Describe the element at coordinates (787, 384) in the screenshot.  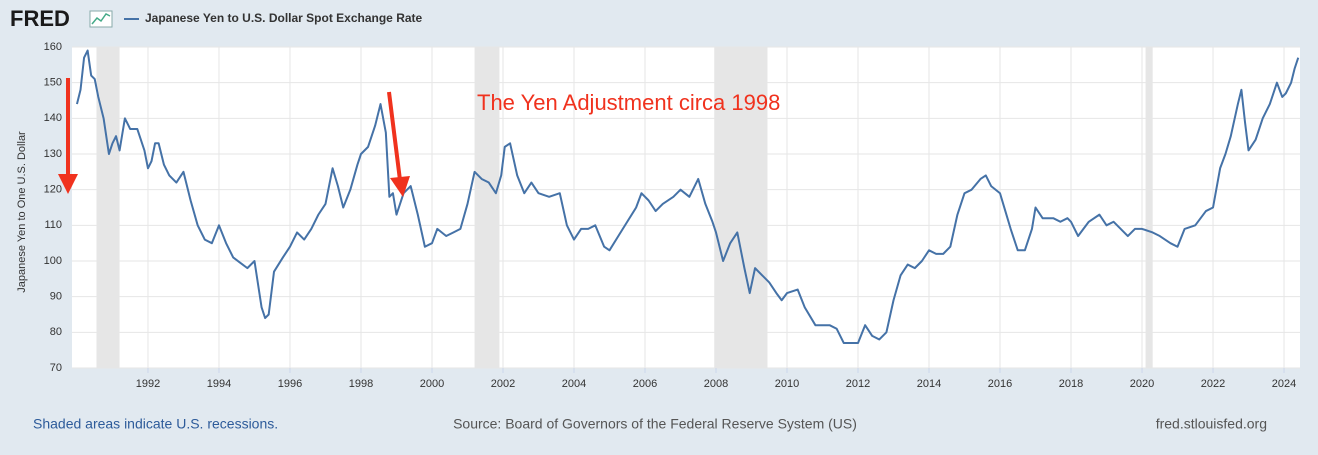
I see `x-tick-label: 2010` at that location.